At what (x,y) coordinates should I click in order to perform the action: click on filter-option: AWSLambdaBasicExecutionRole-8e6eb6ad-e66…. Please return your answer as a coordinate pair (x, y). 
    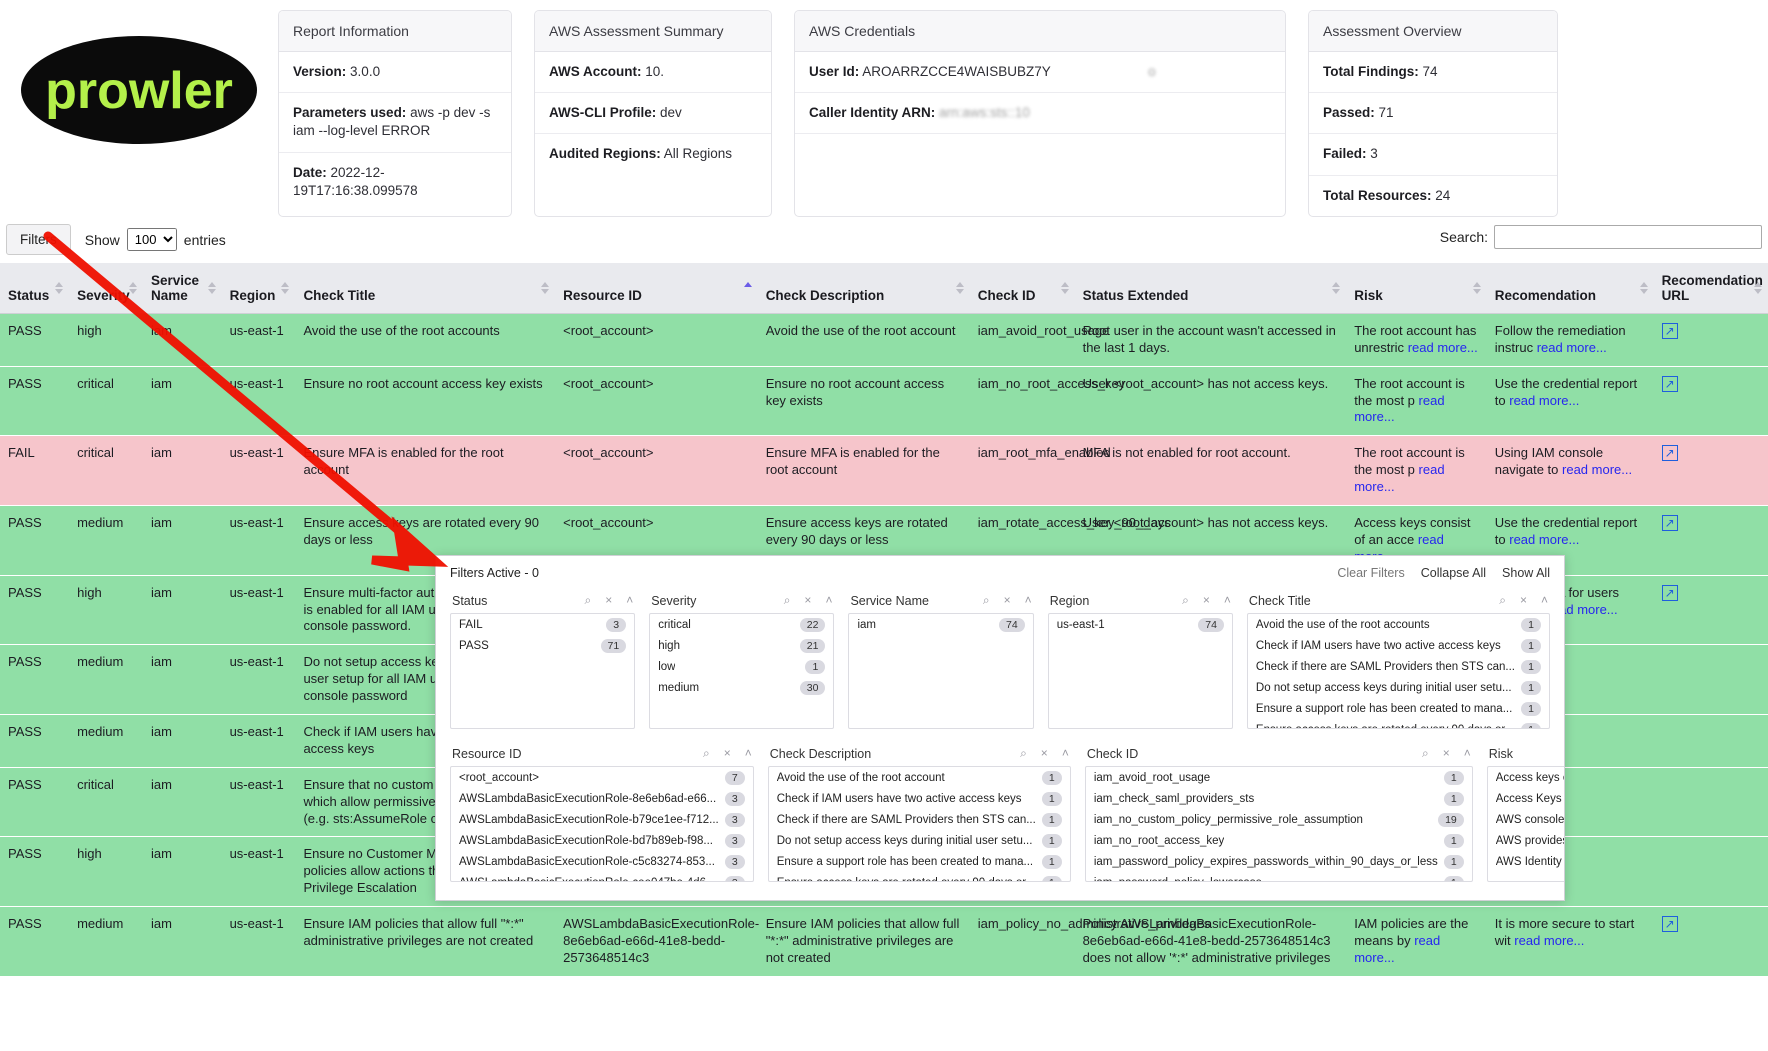
    Looking at the image, I should click on (602, 798).